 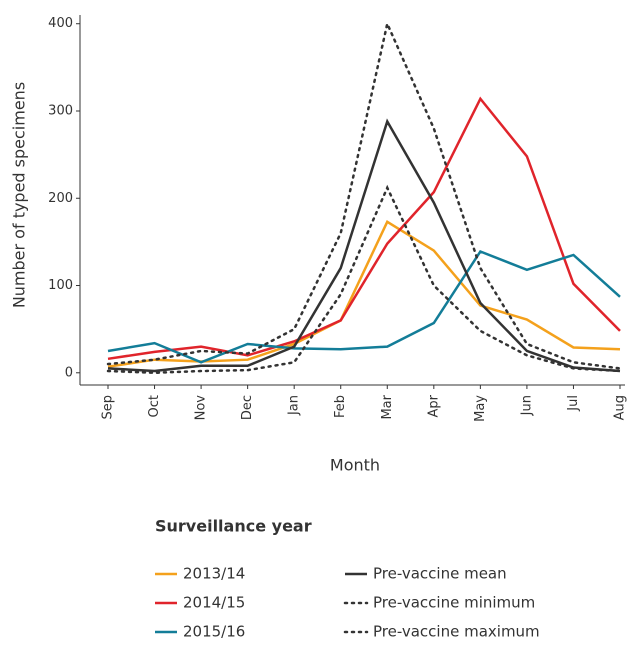 I want to click on x-tick-label: Apr, so click(x=433, y=405).